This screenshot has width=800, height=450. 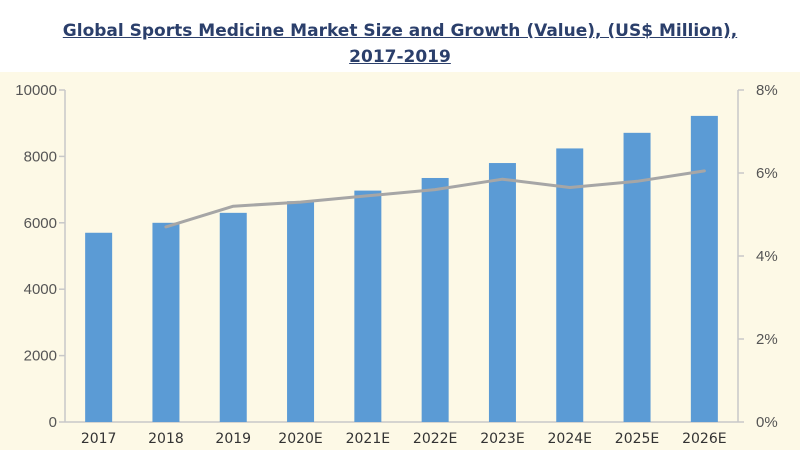 What do you see at coordinates (300, 439) in the screenshot?
I see `x-tick-label: 2020E` at bounding box center [300, 439].